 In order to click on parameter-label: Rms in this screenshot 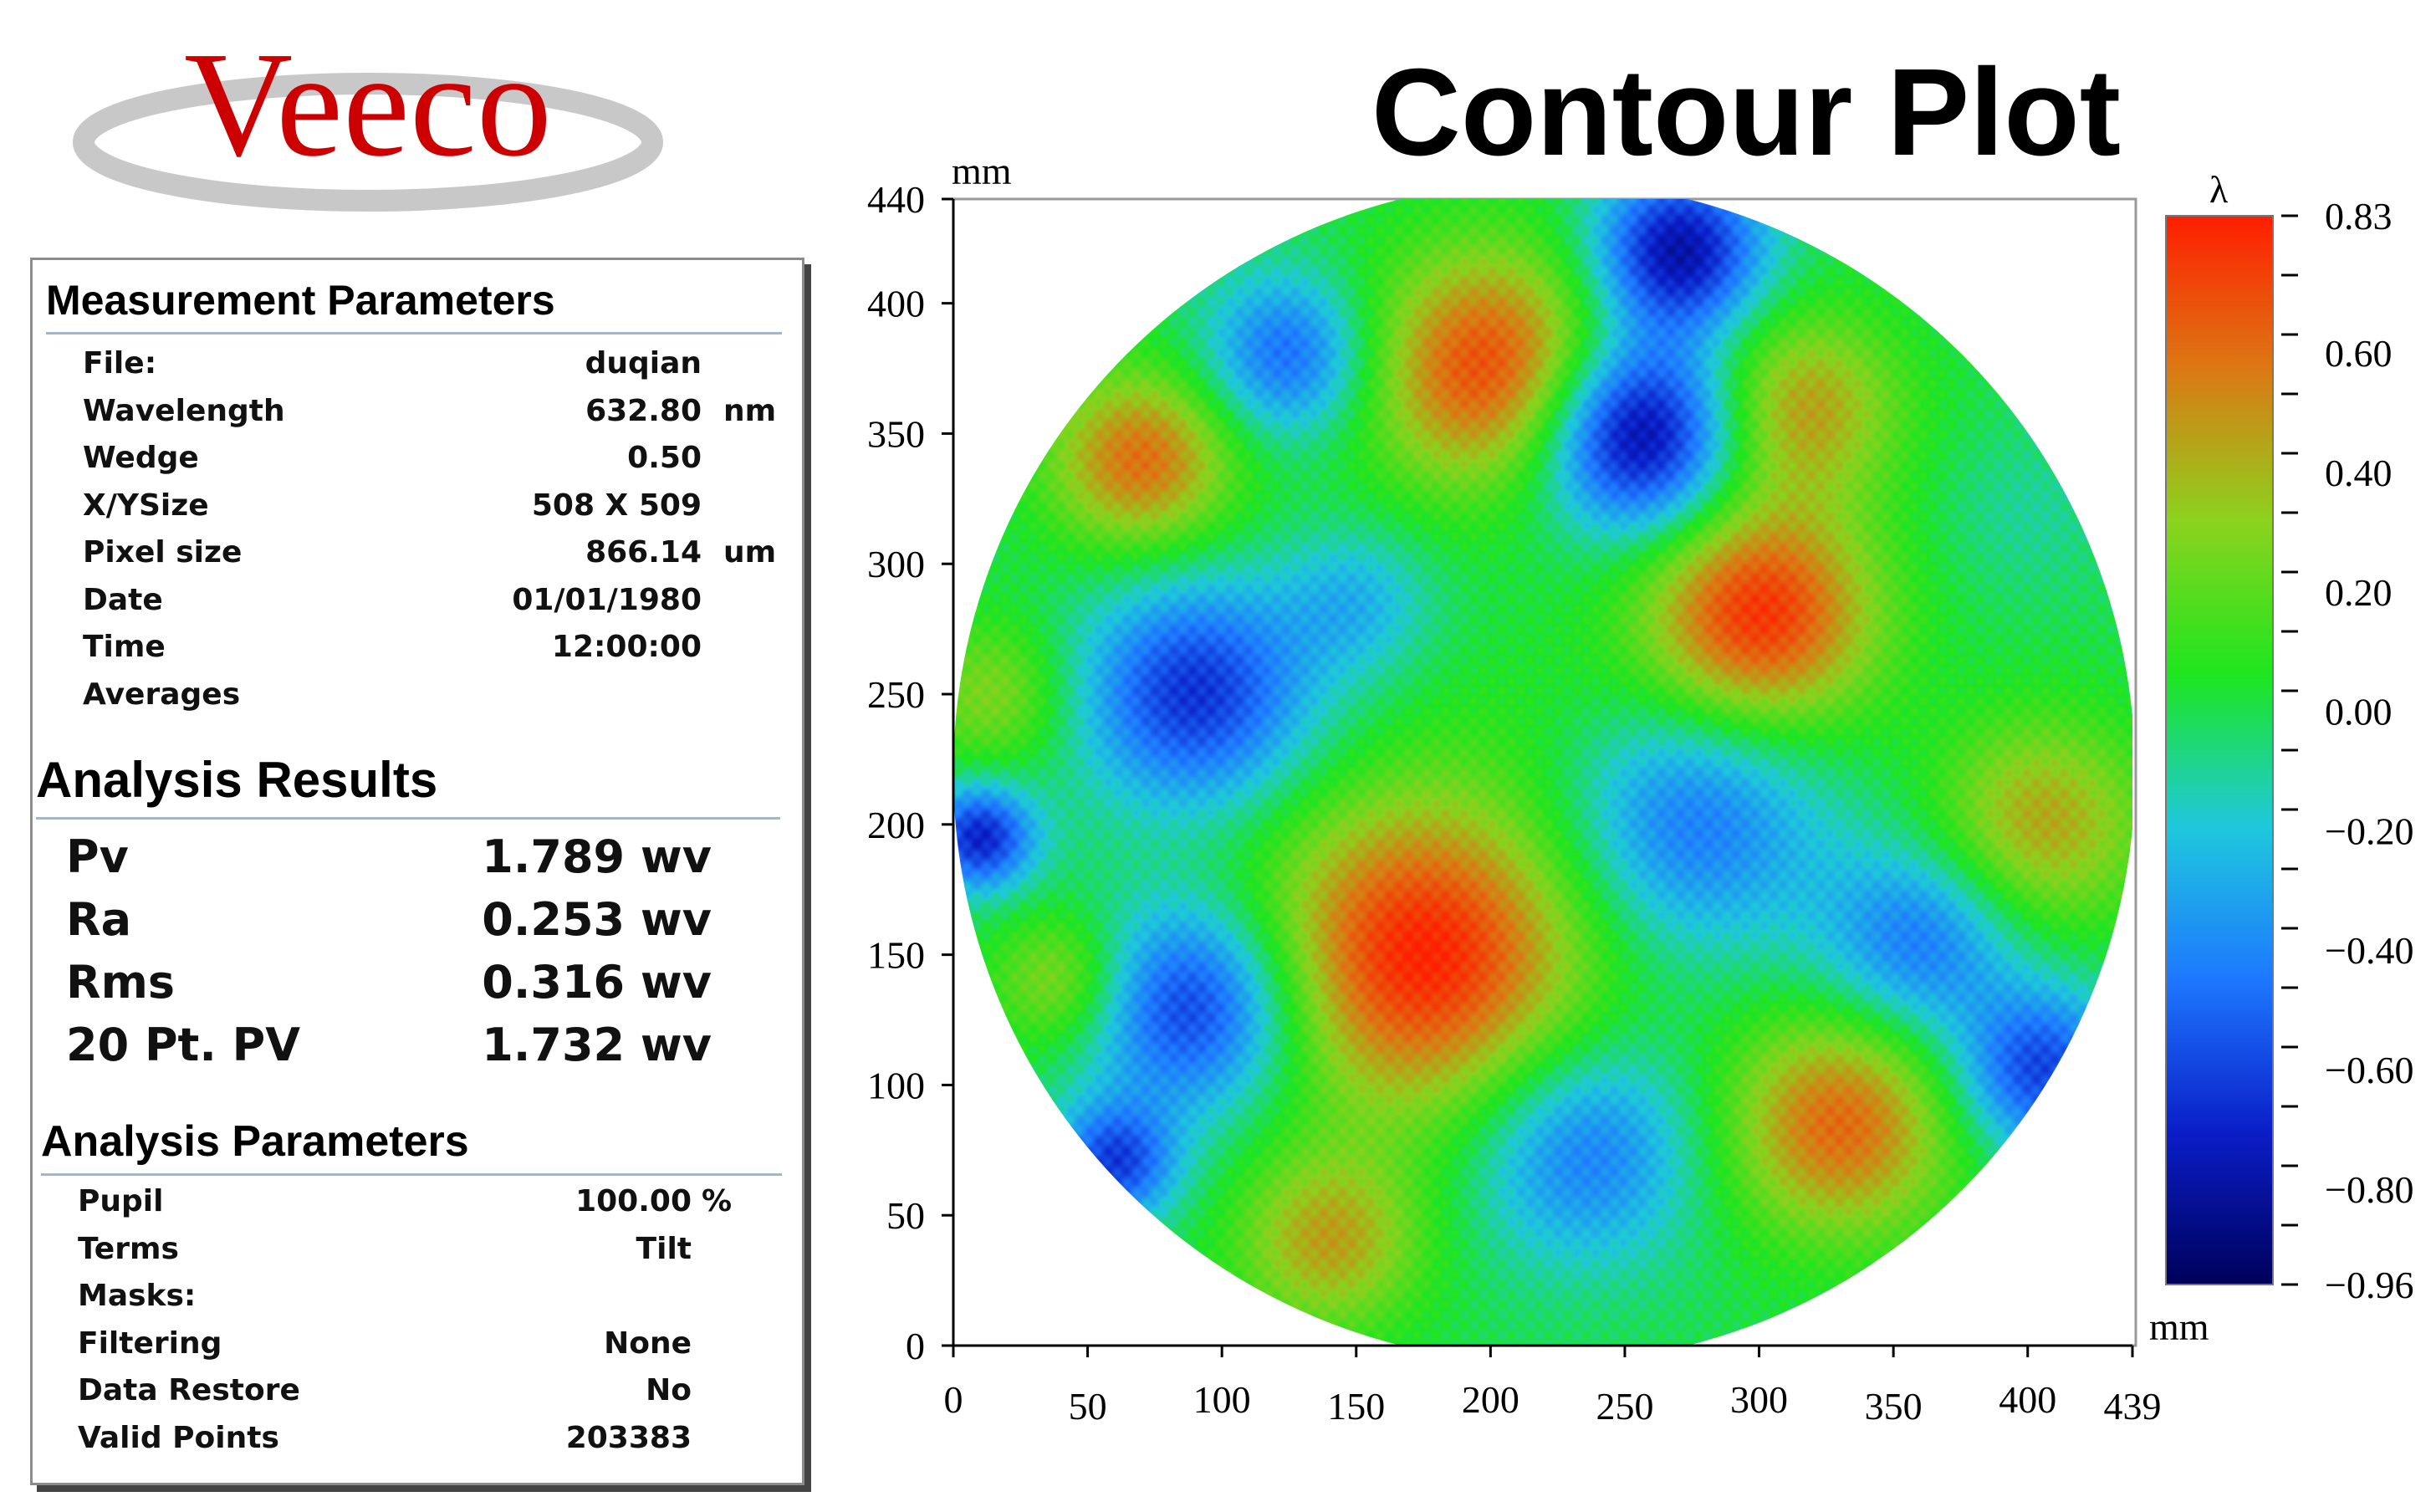, I will do `click(120, 982)`.